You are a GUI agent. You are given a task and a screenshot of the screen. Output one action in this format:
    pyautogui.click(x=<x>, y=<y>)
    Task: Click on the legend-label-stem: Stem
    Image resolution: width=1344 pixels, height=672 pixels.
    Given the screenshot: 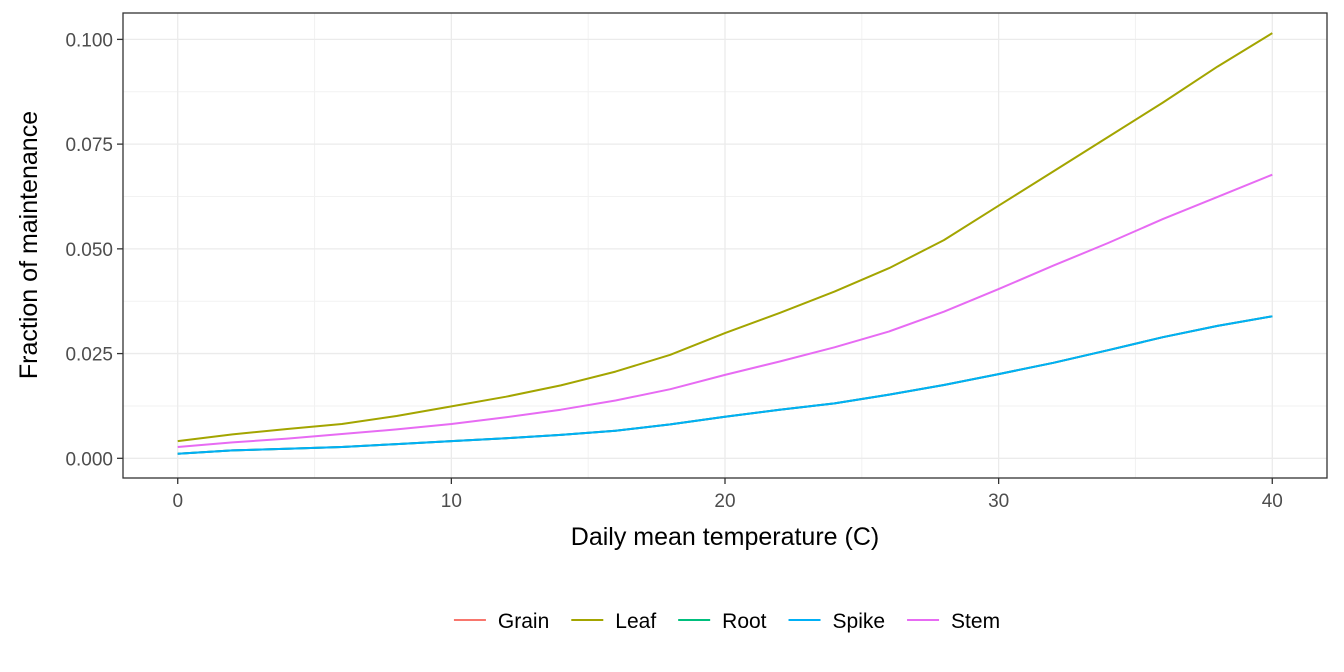 What is the action you would take?
    pyautogui.click(x=975, y=621)
    